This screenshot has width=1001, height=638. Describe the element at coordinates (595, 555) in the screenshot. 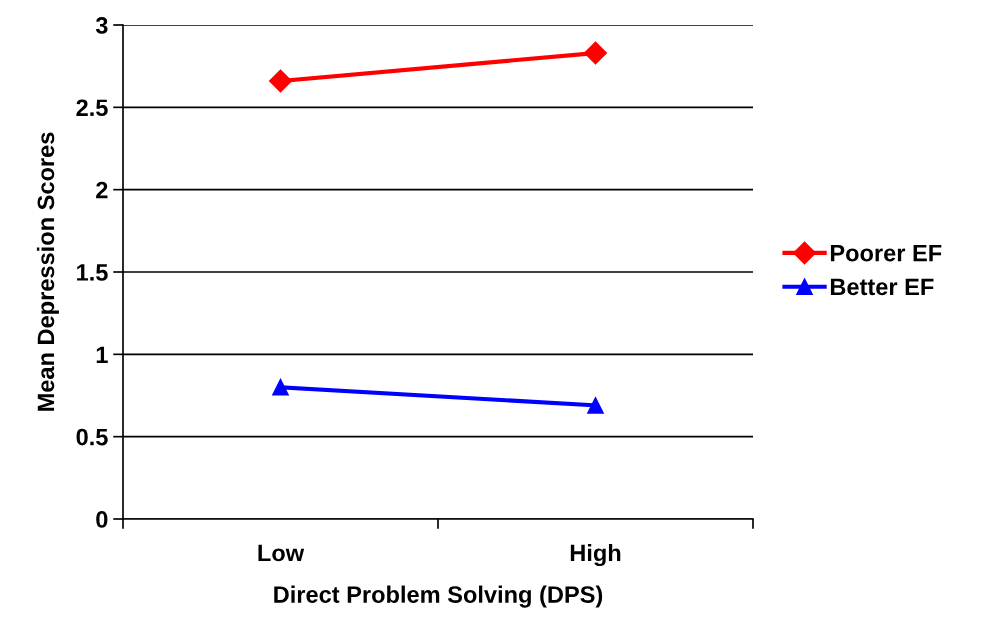

I see `x-tick-label: High` at that location.